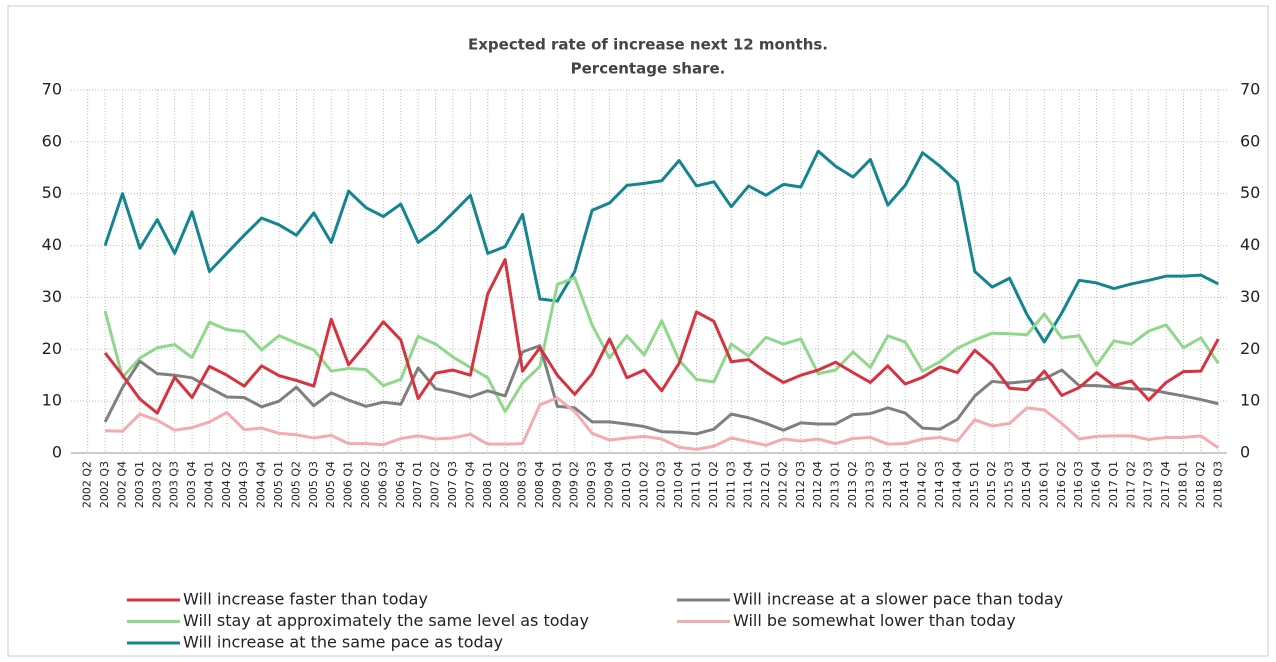 The height and width of the screenshot is (662, 1276). What do you see at coordinates (87, 484) in the screenshot?
I see `x-tick-label: 2002 Q2` at bounding box center [87, 484].